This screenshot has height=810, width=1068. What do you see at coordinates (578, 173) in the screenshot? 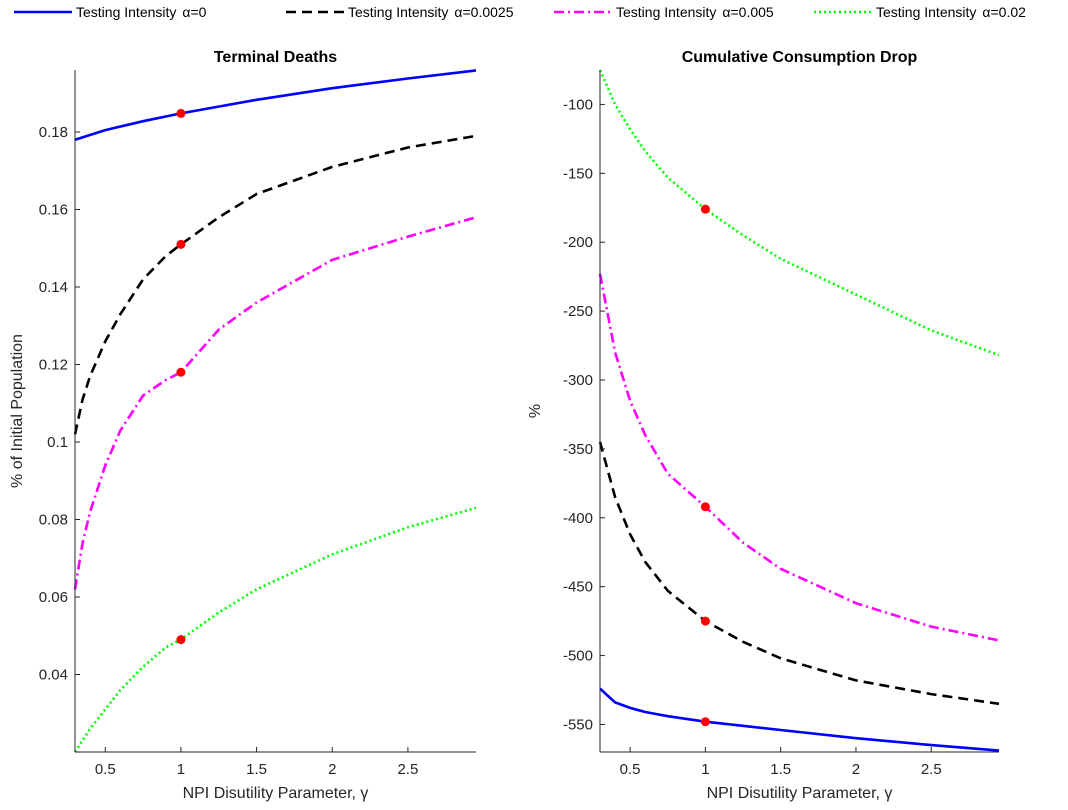
I see `y-tick-label: -150` at bounding box center [578, 173].